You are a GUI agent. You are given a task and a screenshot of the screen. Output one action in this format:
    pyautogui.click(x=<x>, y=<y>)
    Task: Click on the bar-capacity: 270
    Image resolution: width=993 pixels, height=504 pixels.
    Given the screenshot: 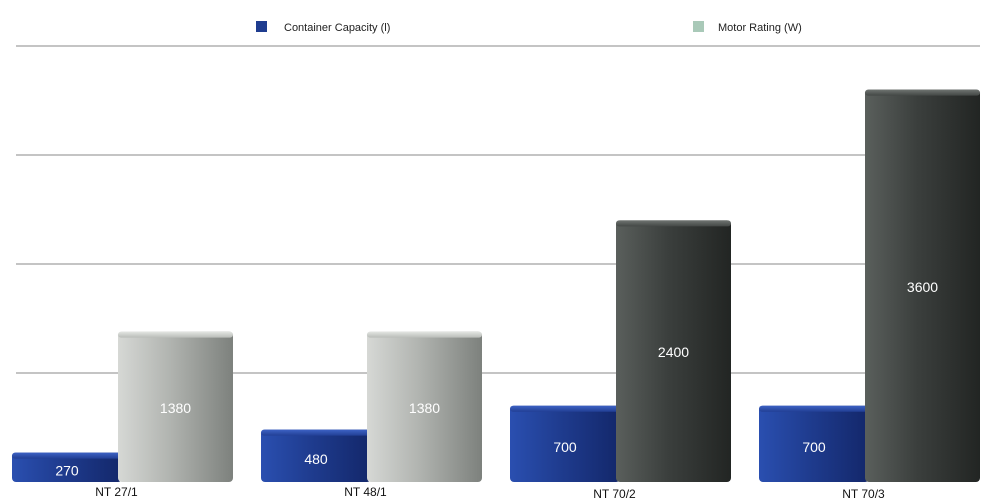 What is the action you would take?
    pyautogui.click(x=67, y=467)
    